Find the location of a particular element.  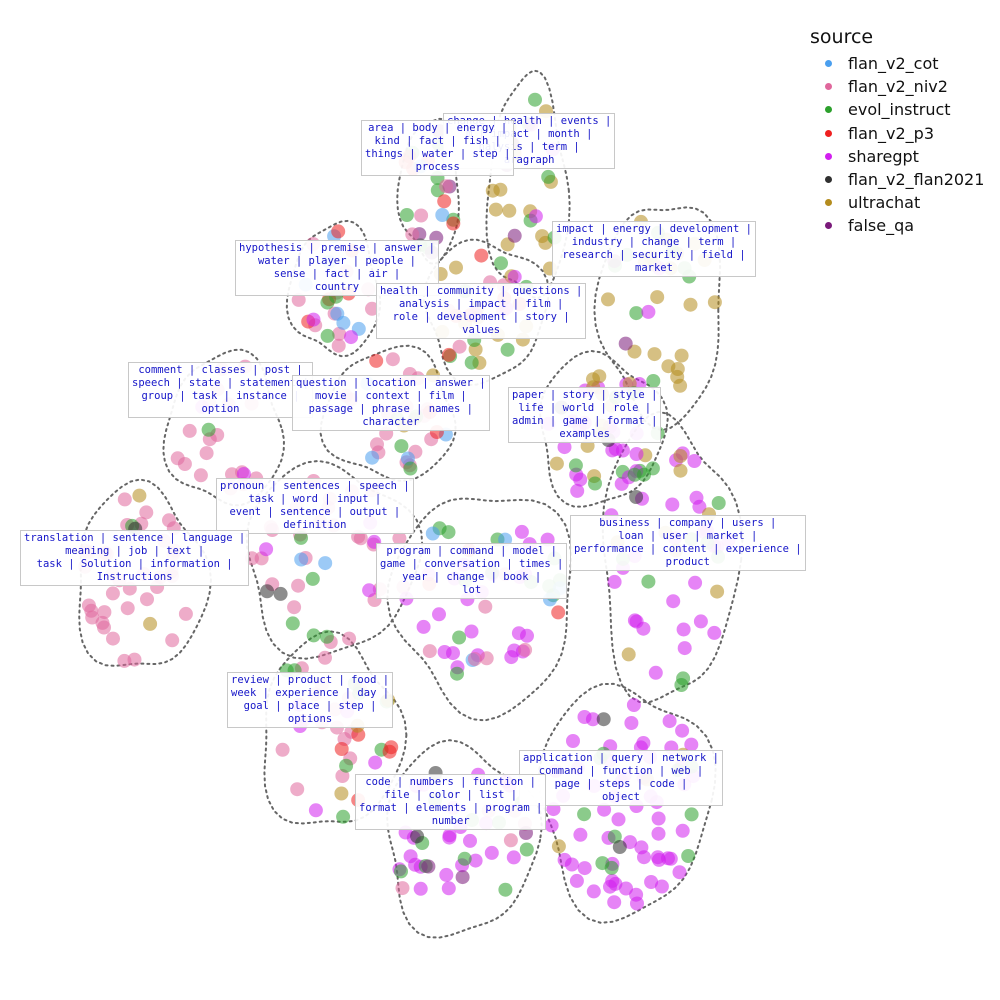

cluster-outline-c3 is located at coordinates (657, 319).